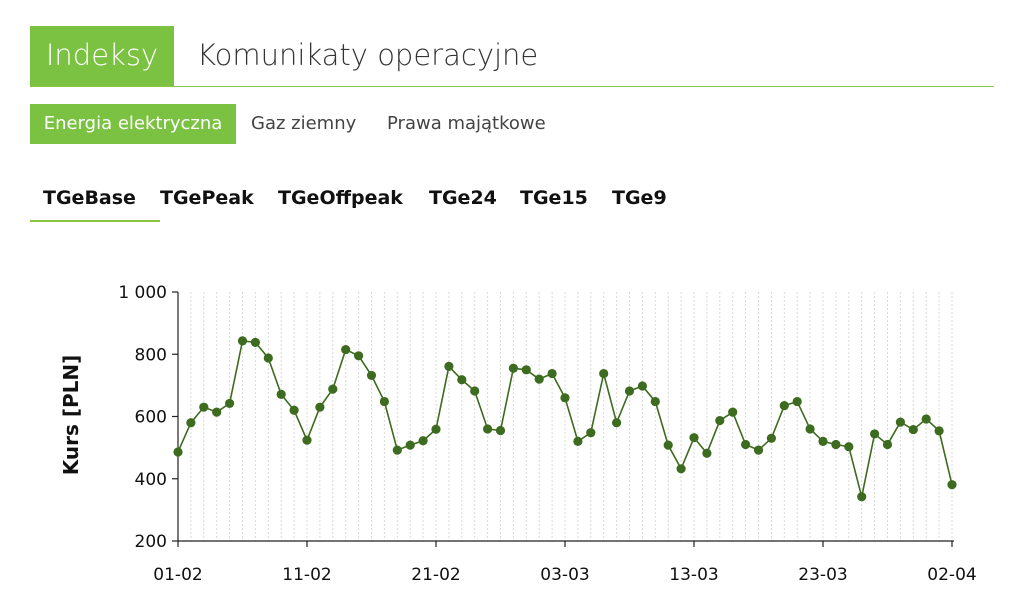 The image size is (1024, 615). I want to click on tab-tgebase: TGeBase, so click(95, 201).